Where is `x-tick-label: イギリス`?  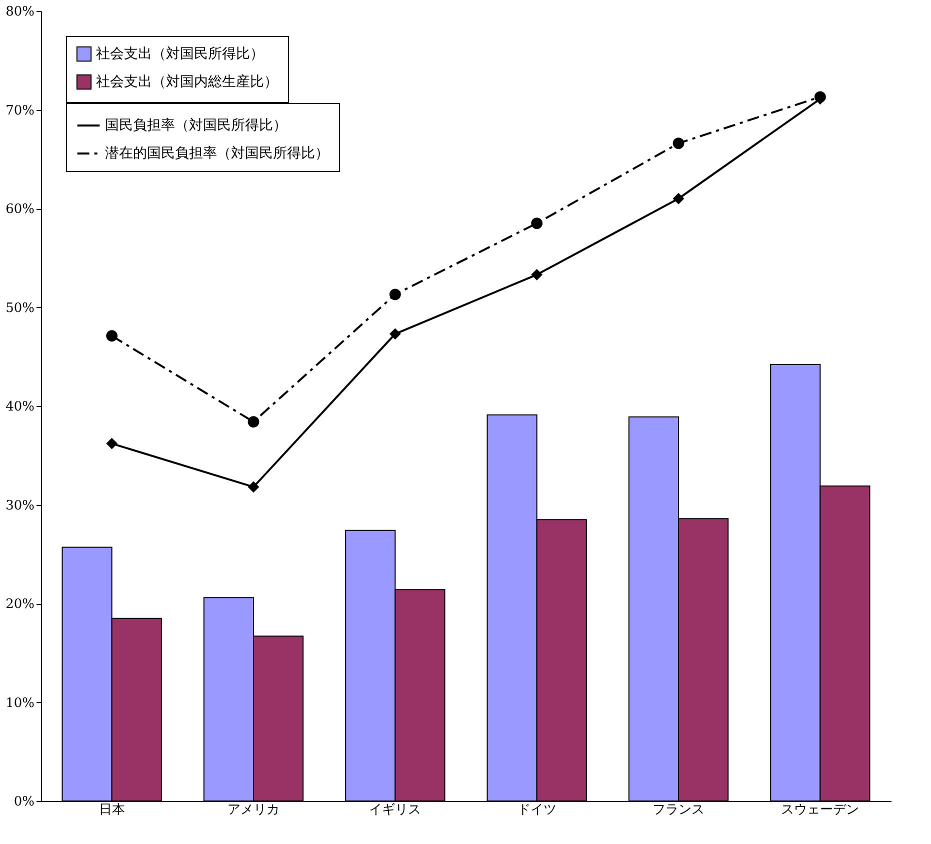
x-tick-label: イギリス is located at coordinates (395, 810).